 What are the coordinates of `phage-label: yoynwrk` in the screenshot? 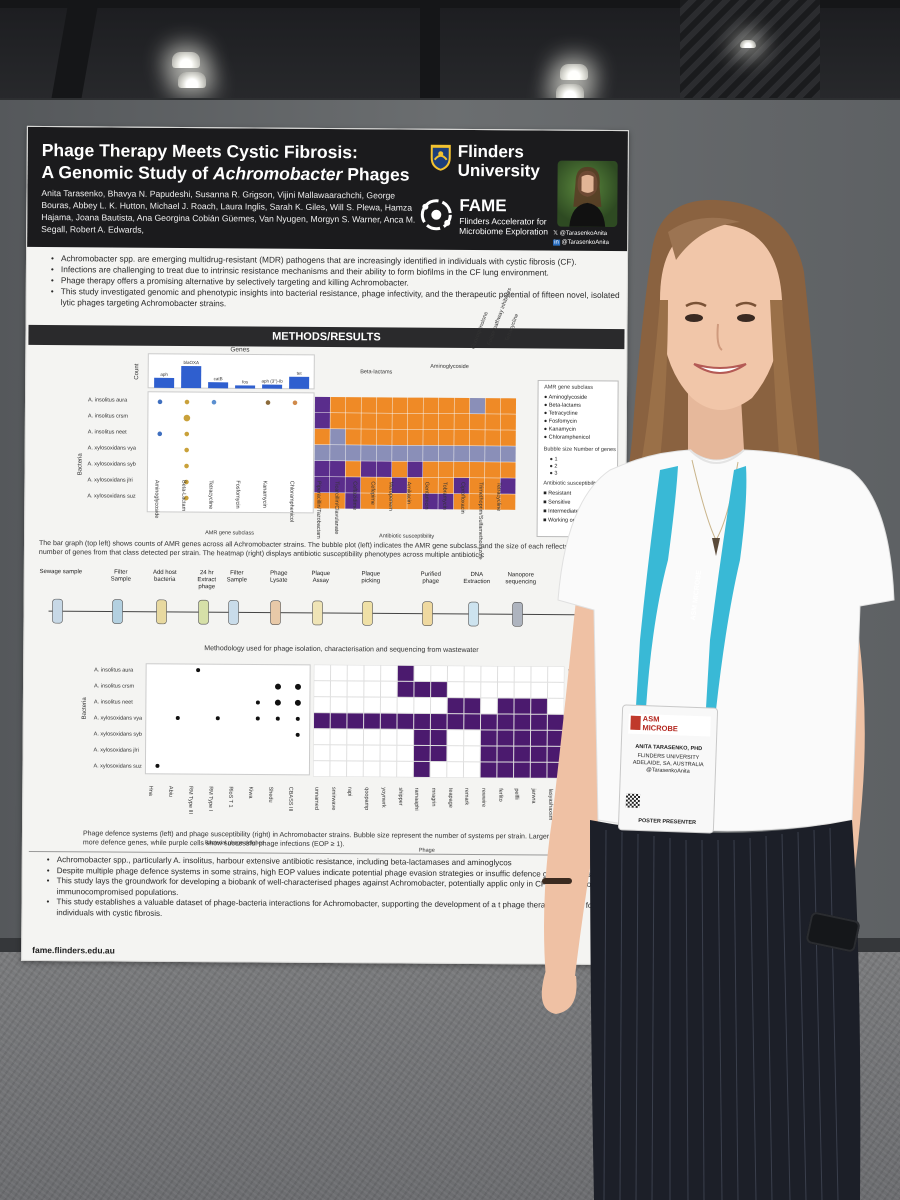 It's located at (383, 797).